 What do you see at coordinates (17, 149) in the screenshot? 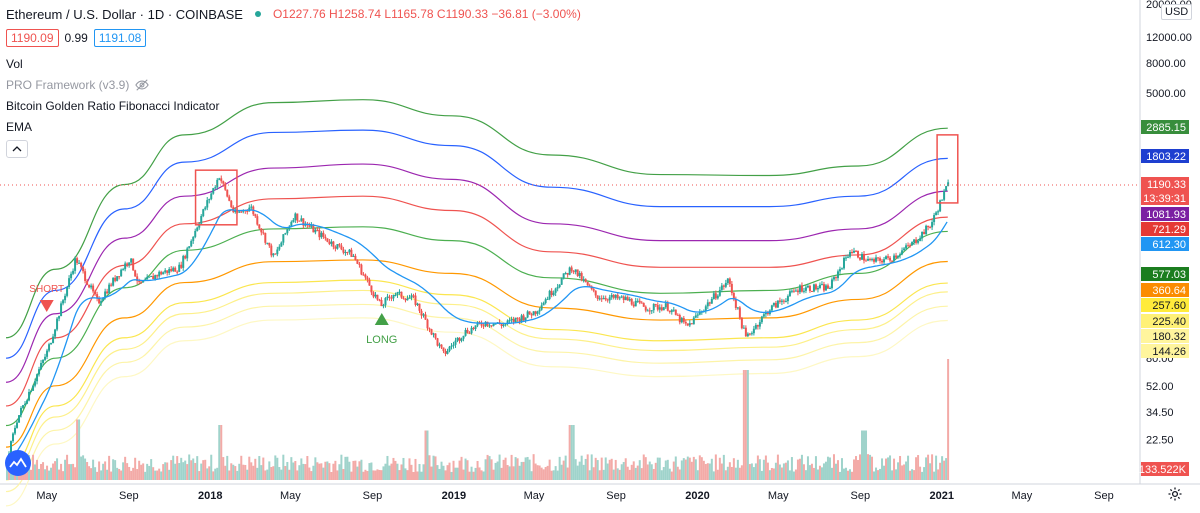
I see `collapse-legend-button` at bounding box center [17, 149].